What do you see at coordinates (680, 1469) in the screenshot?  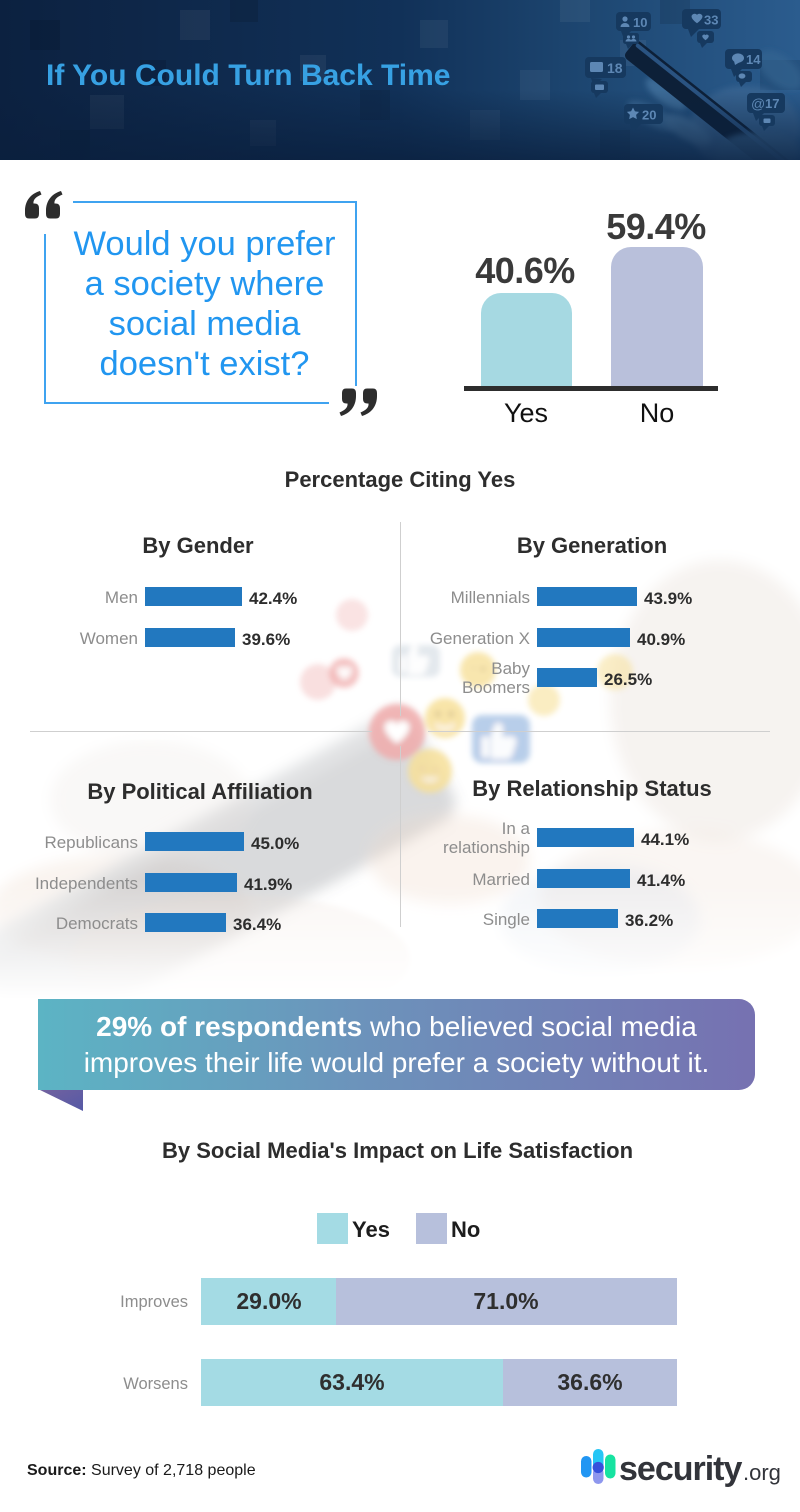 I see `svg-text: security` at bounding box center [680, 1469].